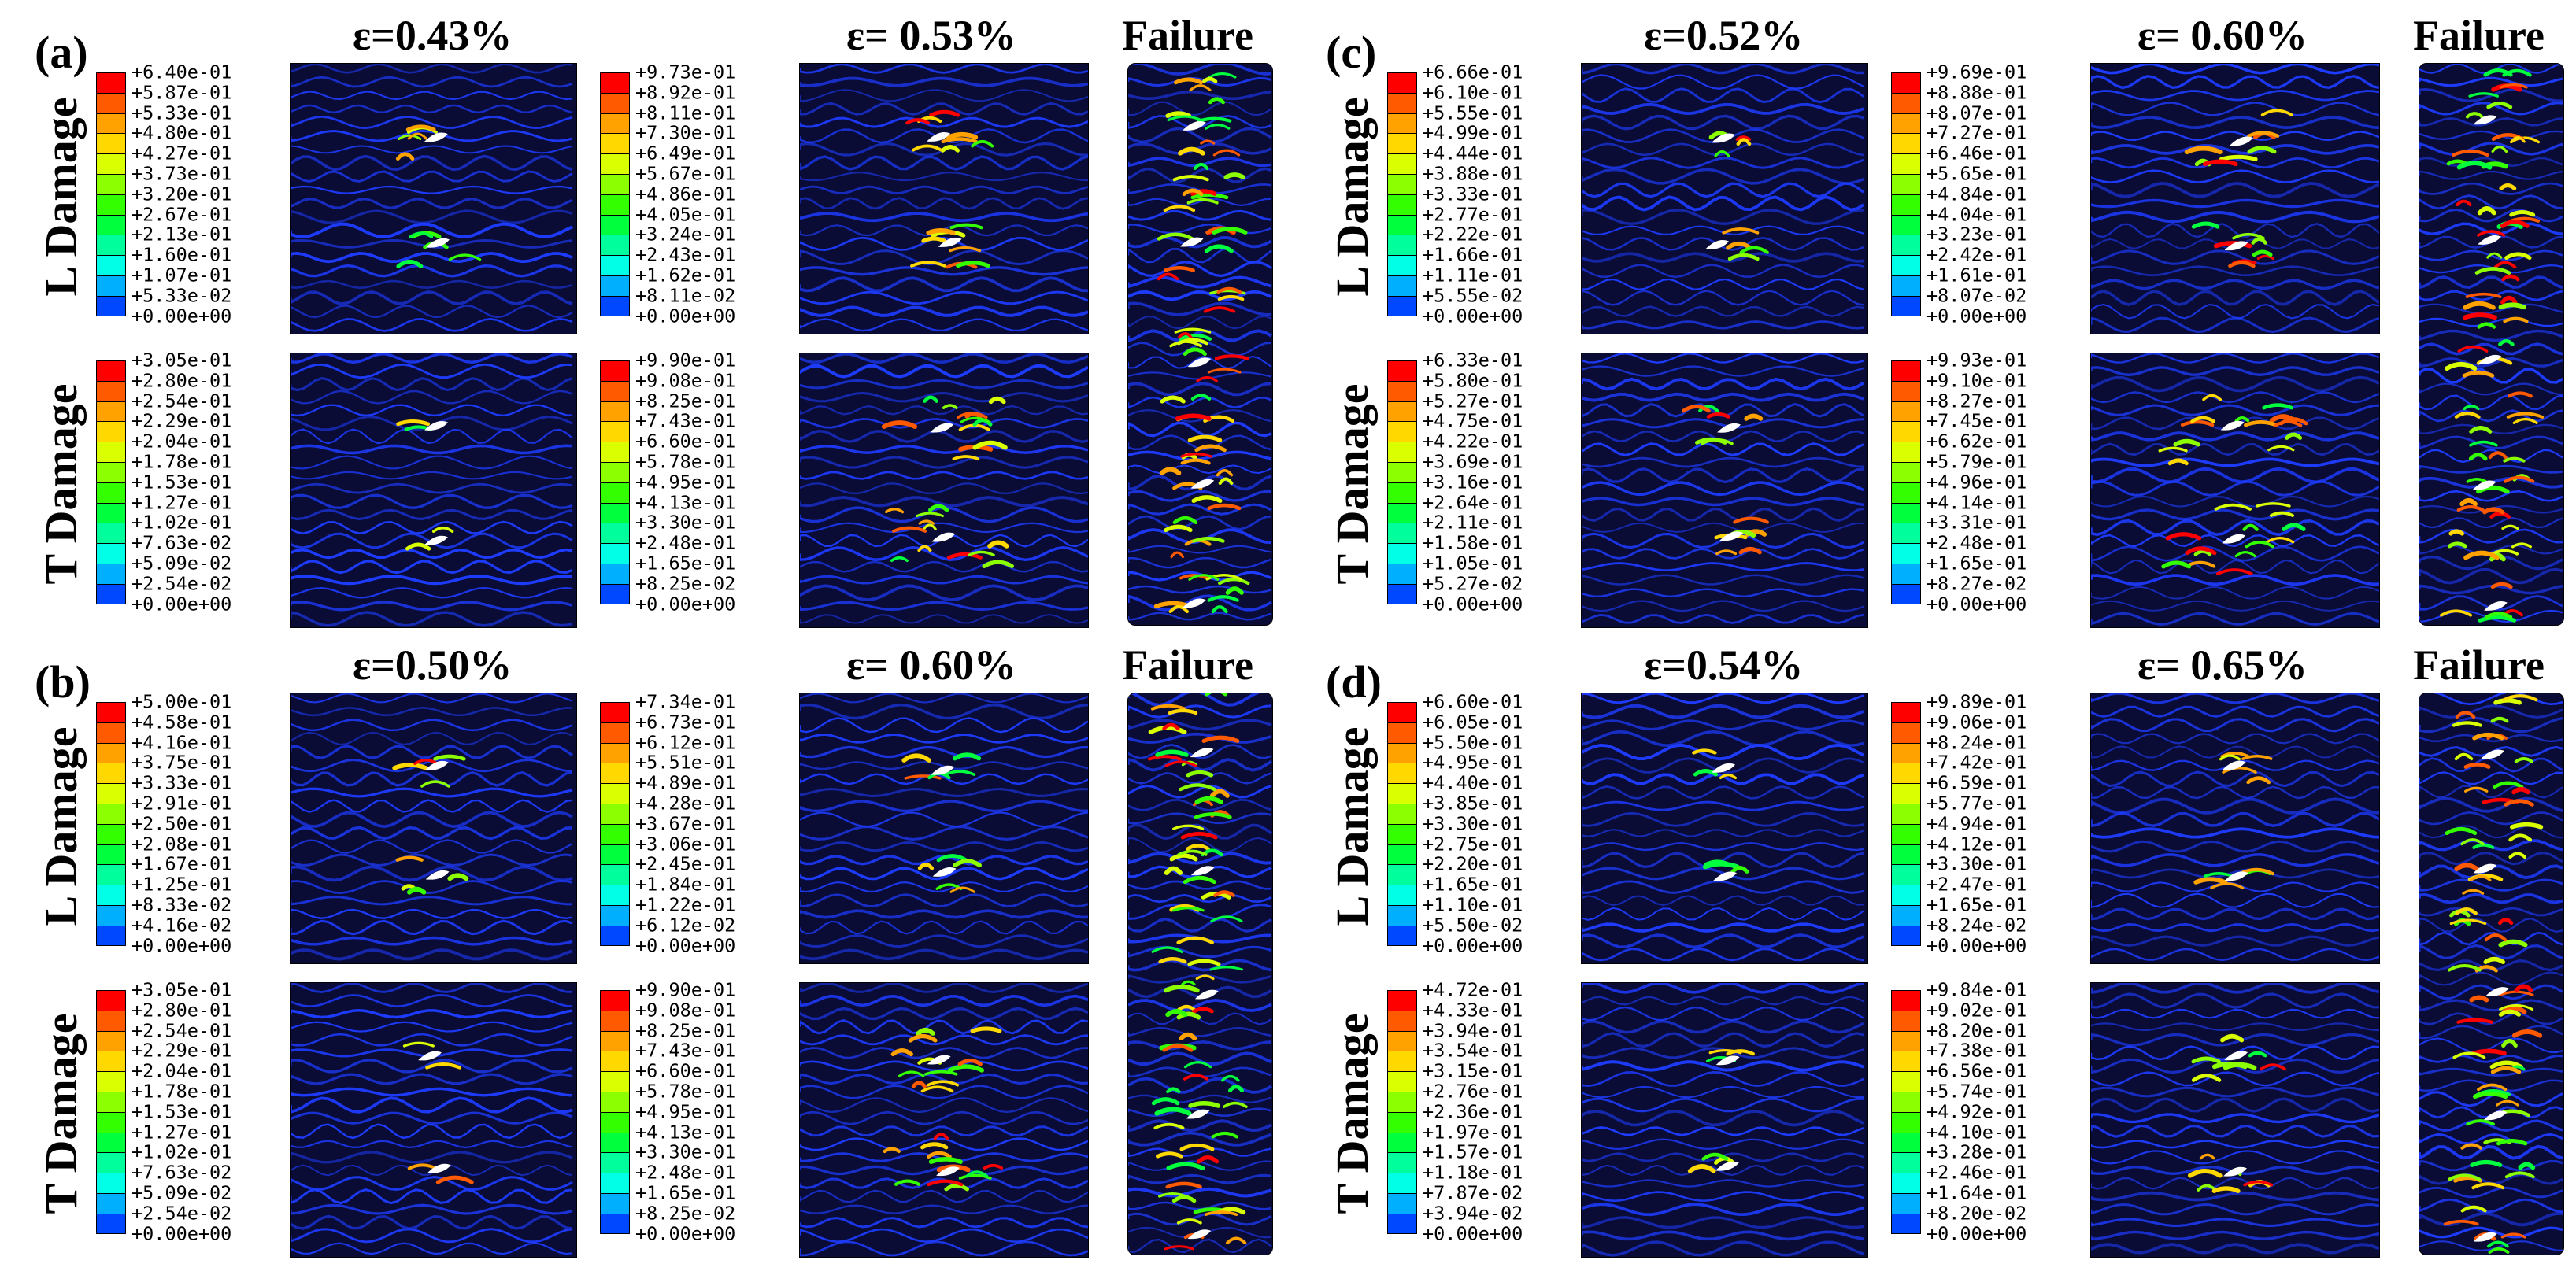 Image resolution: width=2576 pixels, height=1286 pixels. I want to click on failure-contour-plot, so click(2491, 974).